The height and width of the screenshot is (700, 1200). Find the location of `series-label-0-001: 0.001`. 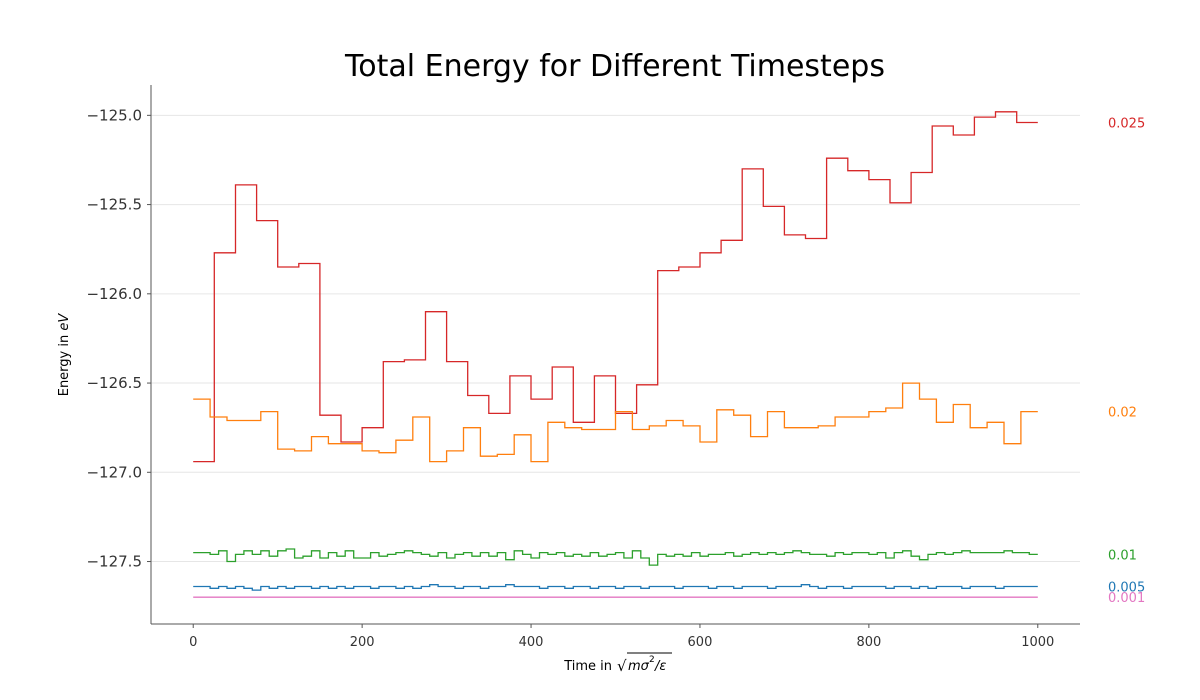

series-label-0-001: 0.001 is located at coordinates (1126, 598).